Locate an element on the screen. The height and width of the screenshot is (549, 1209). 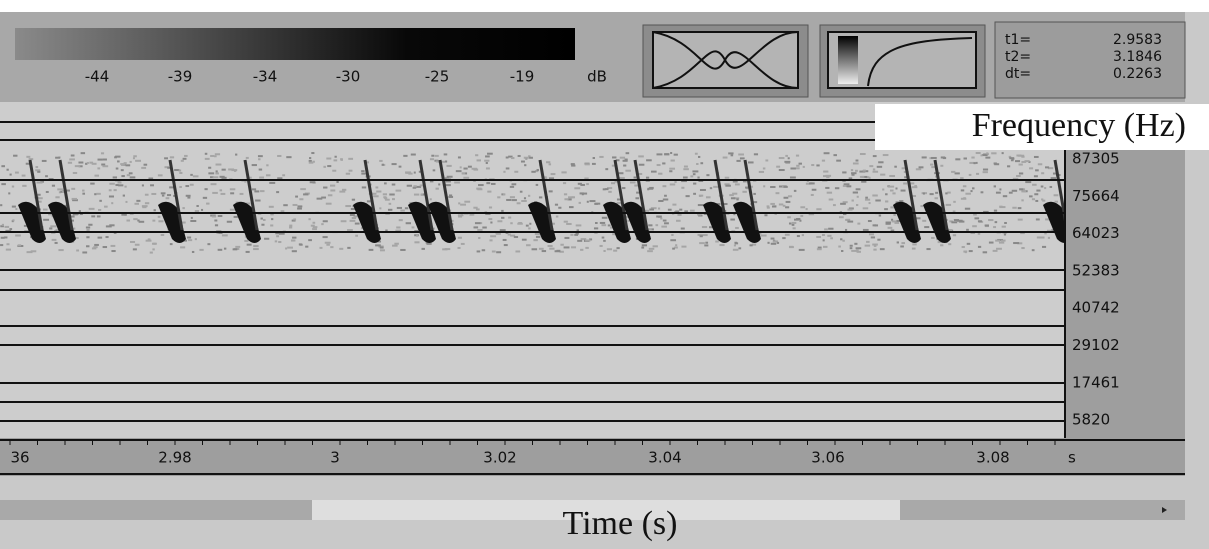
time-tick-label: 3 is located at coordinates (335, 458).